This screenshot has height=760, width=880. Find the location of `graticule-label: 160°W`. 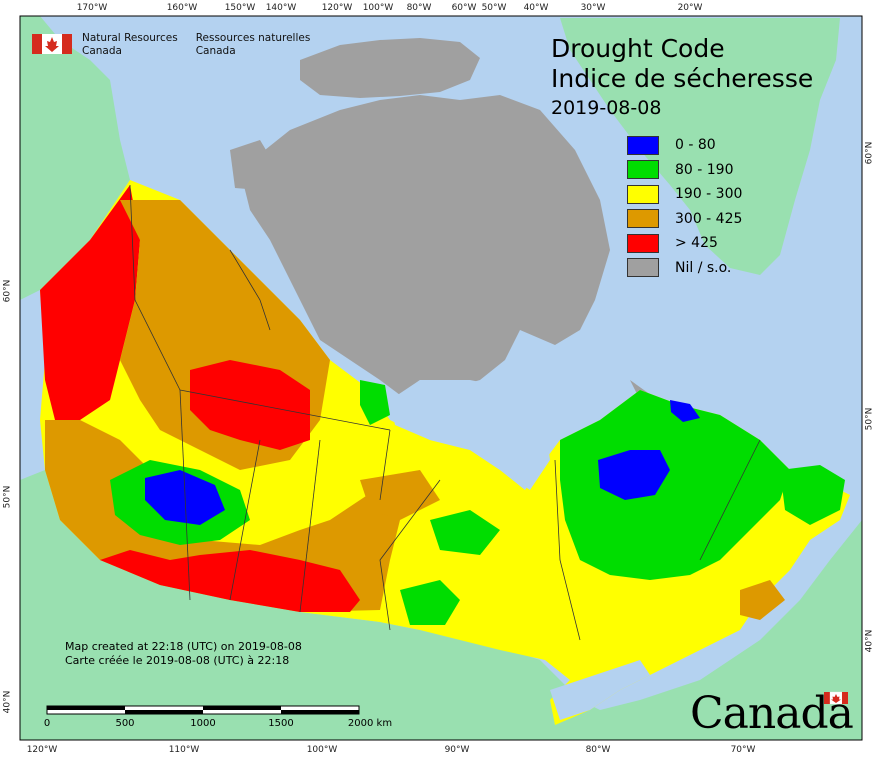

graticule-label: 160°W is located at coordinates (182, 8).